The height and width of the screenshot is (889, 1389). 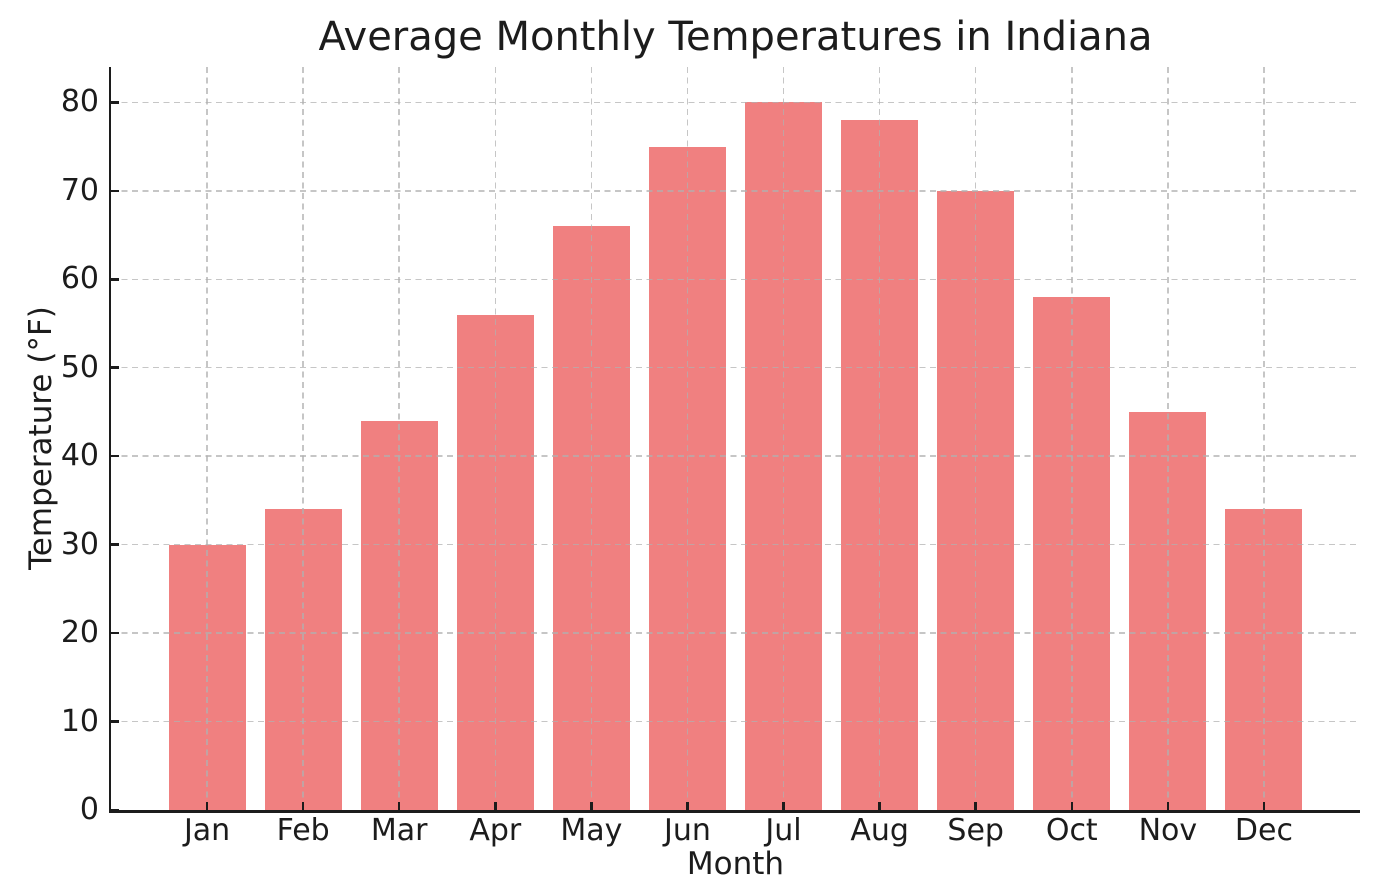 I want to click on gridline-v-dec, so click(x=1264, y=438).